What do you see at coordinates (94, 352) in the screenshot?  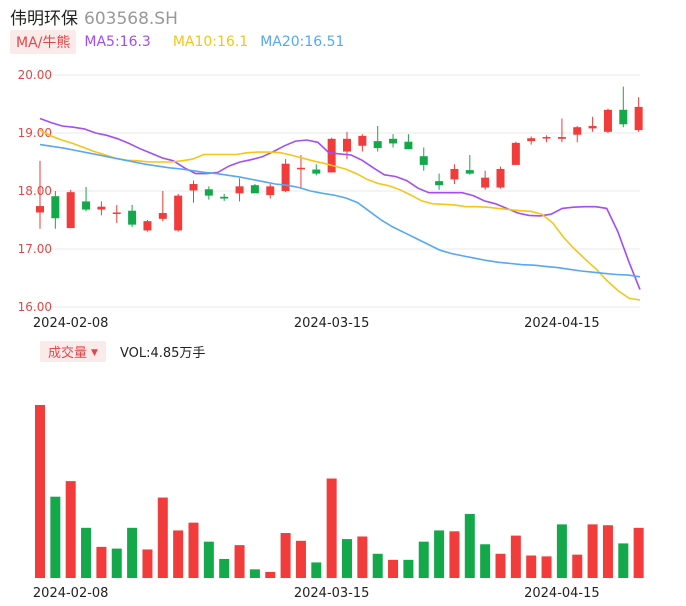 I see `dropdown-arrow-icon: ▼` at bounding box center [94, 352].